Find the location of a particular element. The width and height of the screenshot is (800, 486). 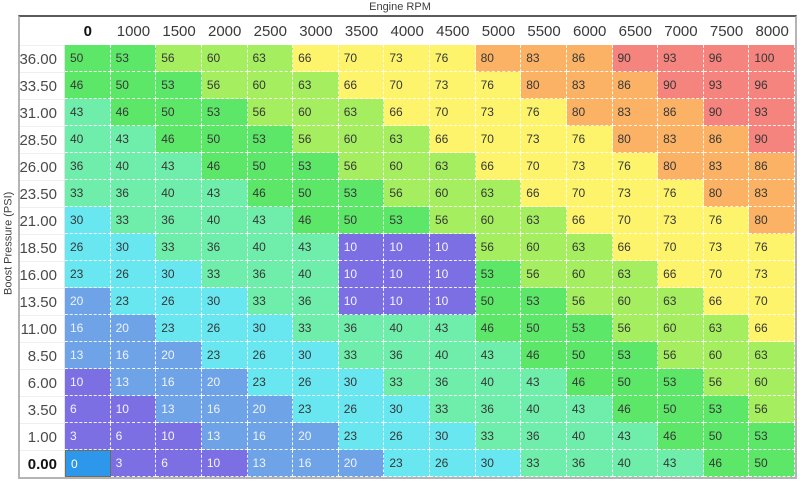

map-cell: 50 is located at coordinates (270, 166).